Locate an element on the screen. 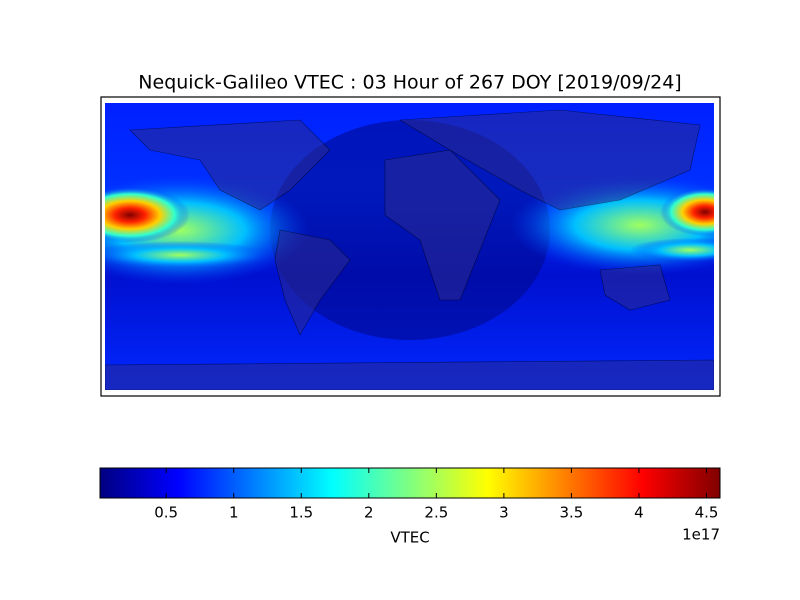 The height and width of the screenshot is (600, 800). colorbar-tick-label: 1 is located at coordinates (234, 513).